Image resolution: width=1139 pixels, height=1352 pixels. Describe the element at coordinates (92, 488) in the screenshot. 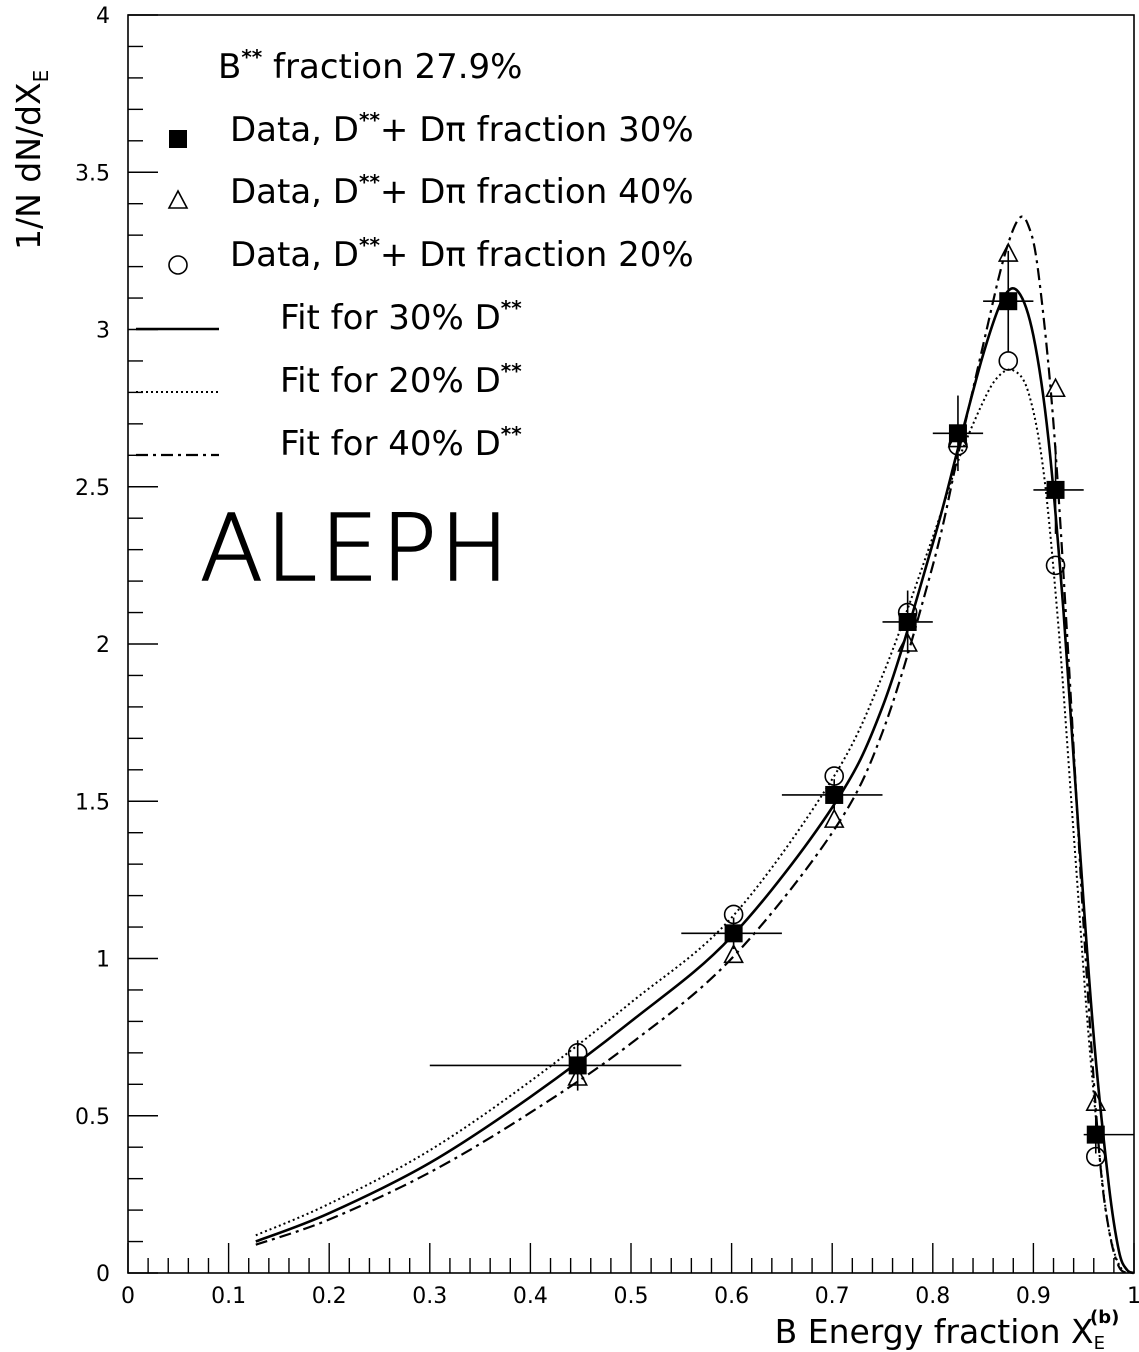

I see `y-tick-label: 2.5` at that location.